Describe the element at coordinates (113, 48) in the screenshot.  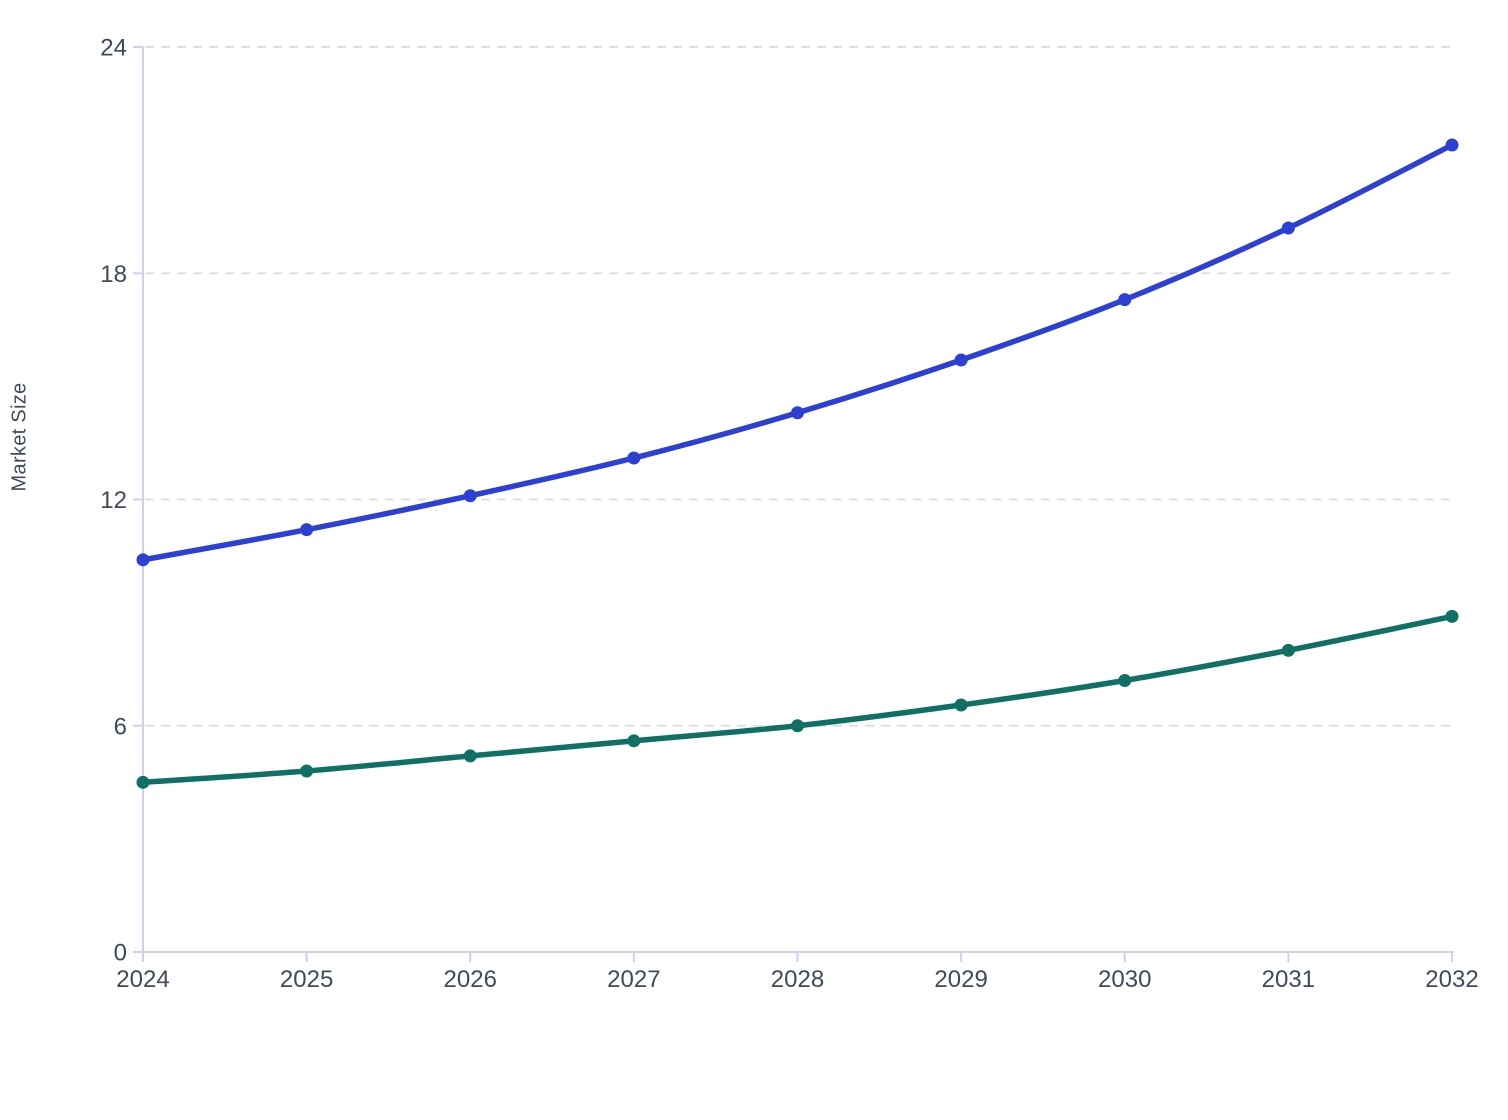
I see `y-tick-label-24: 24` at that location.